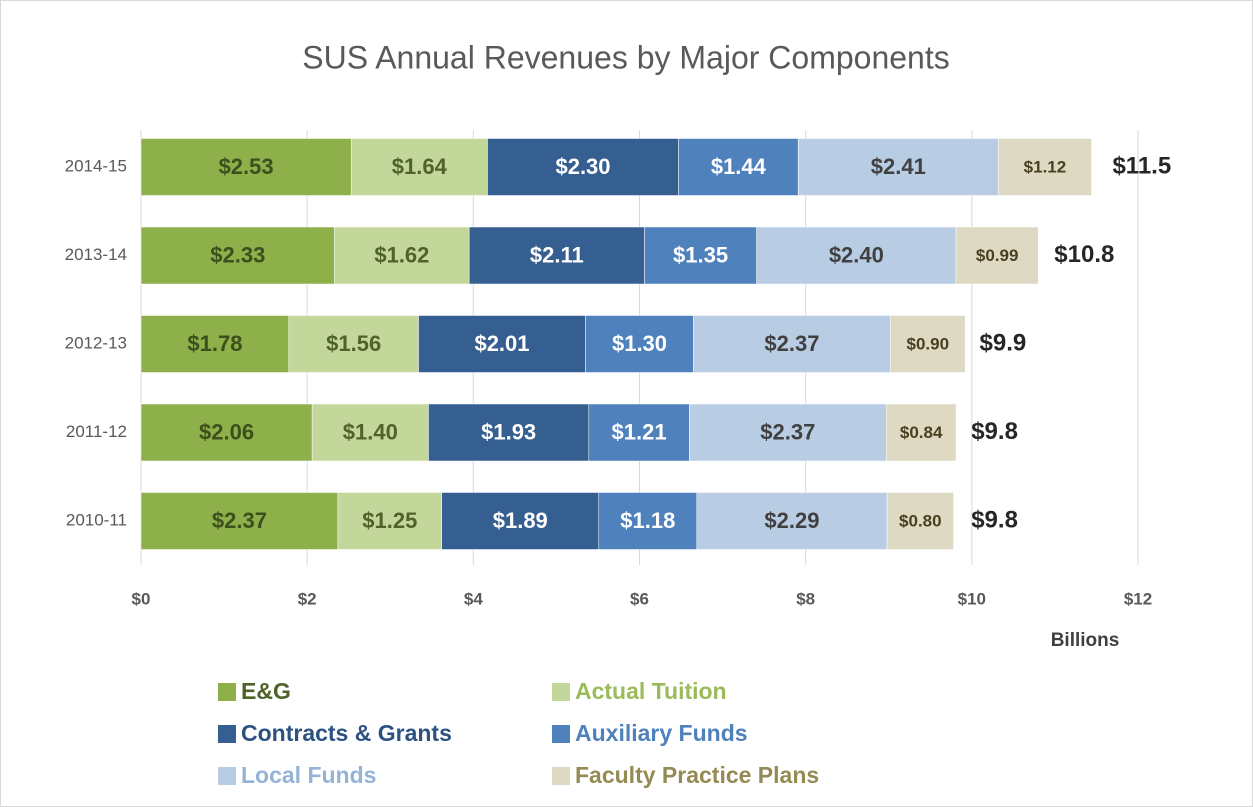 The height and width of the screenshot is (807, 1253). I want to click on data-label: $1.18, so click(647, 520).